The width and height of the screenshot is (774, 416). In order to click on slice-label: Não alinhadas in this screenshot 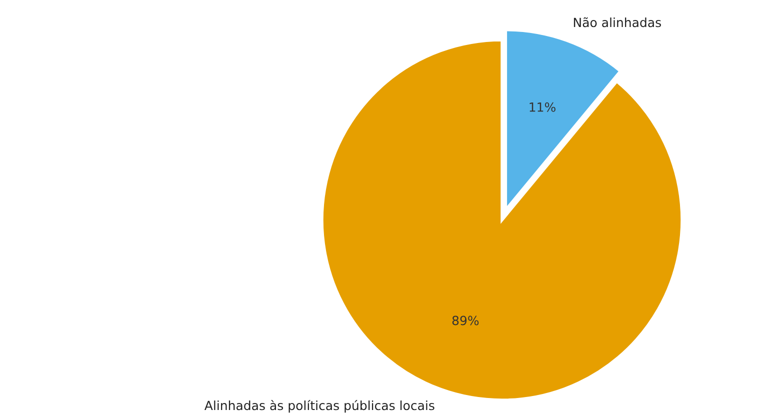, I will do `click(617, 22)`.